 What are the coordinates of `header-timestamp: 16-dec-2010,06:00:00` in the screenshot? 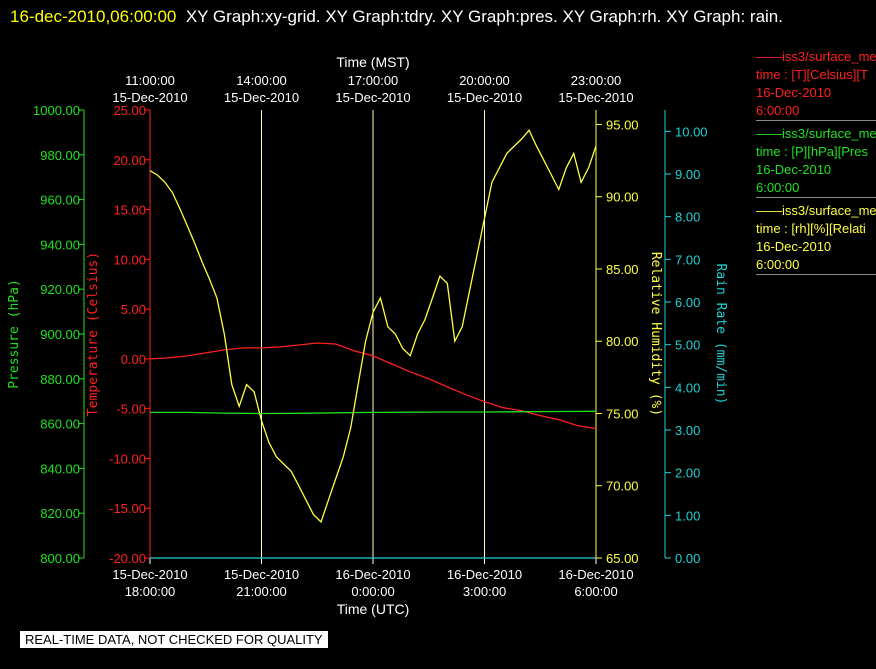 It's located at (93, 16).